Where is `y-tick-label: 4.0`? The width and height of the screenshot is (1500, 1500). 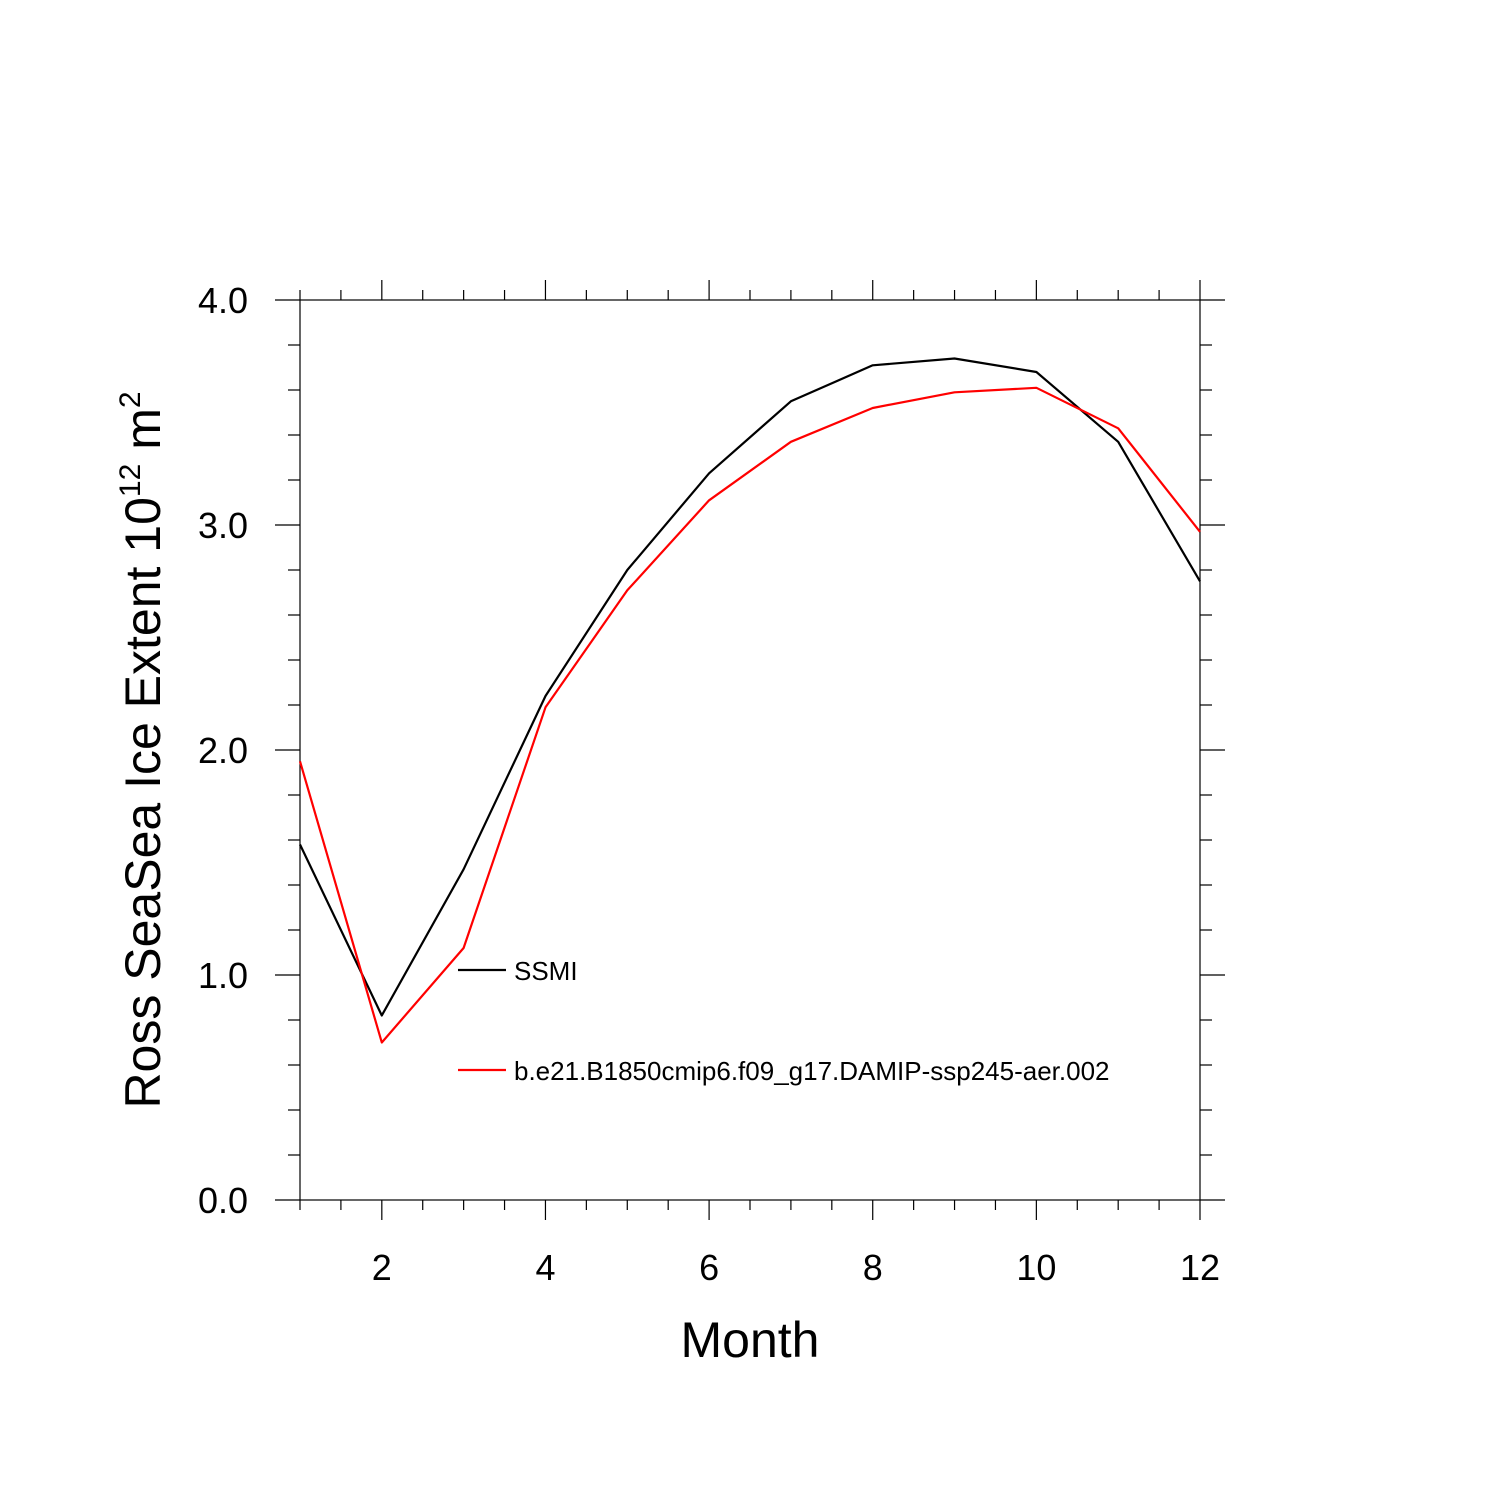
y-tick-label: 4.0 is located at coordinates (223, 300).